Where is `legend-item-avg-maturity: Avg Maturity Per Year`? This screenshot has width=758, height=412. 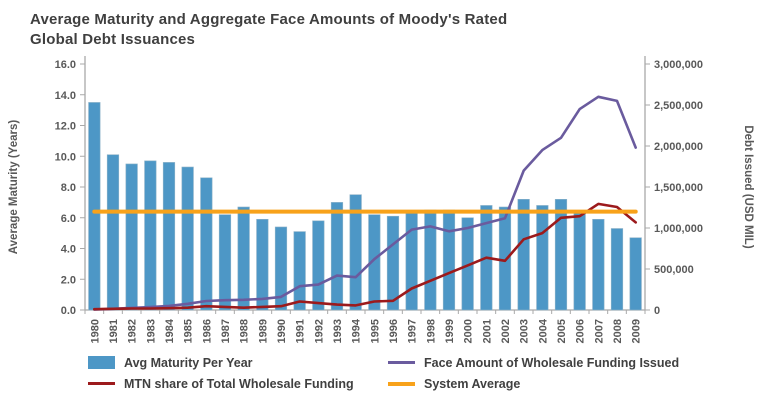 legend-item-avg-maturity: Avg Maturity Per Year is located at coordinates (238, 363).